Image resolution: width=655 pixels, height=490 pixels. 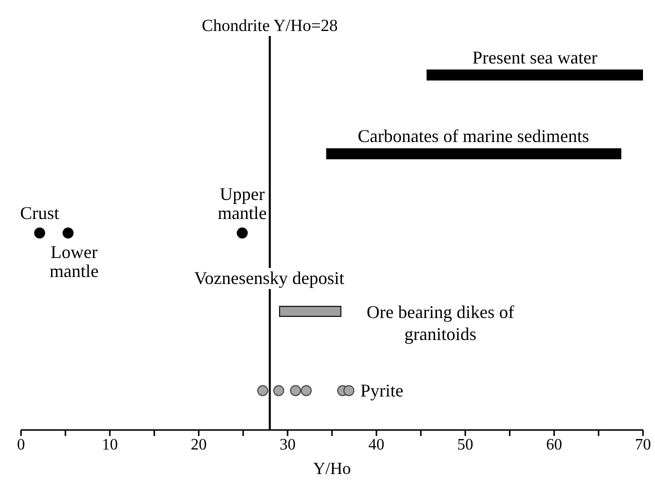 What do you see at coordinates (269, 279) in the screenshot?
I see `annotation: Voznesensky deposit` at bounding box center [269, 279].